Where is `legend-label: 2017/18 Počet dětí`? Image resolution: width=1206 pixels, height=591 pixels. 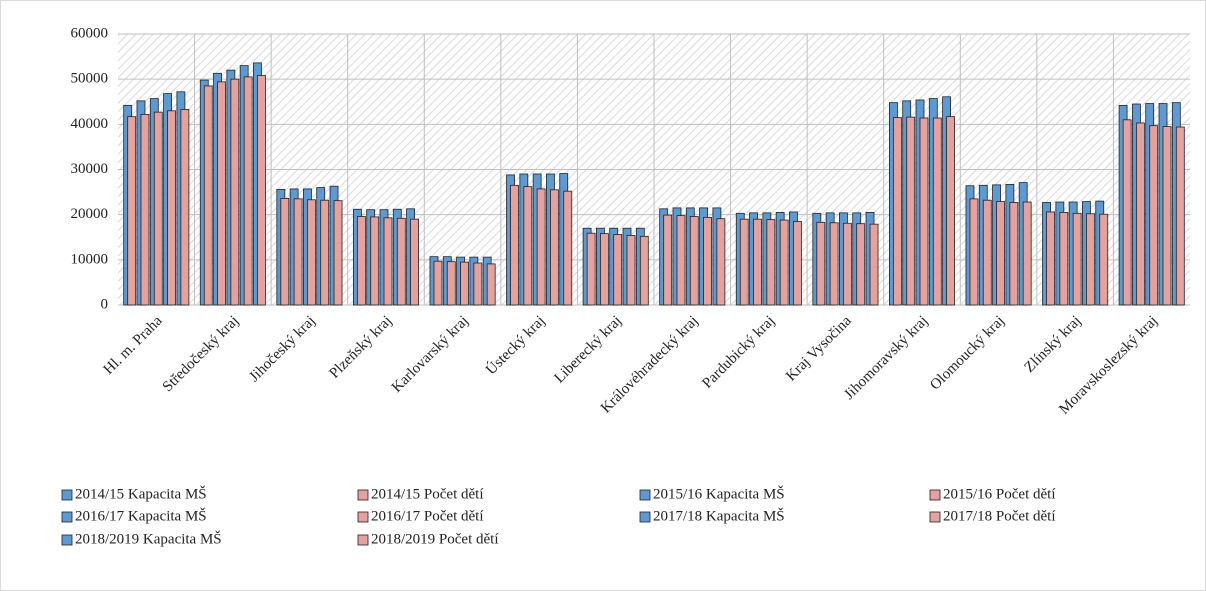 legend-label: 2017/18 Počet dětí is located at coordinates (999, 516).